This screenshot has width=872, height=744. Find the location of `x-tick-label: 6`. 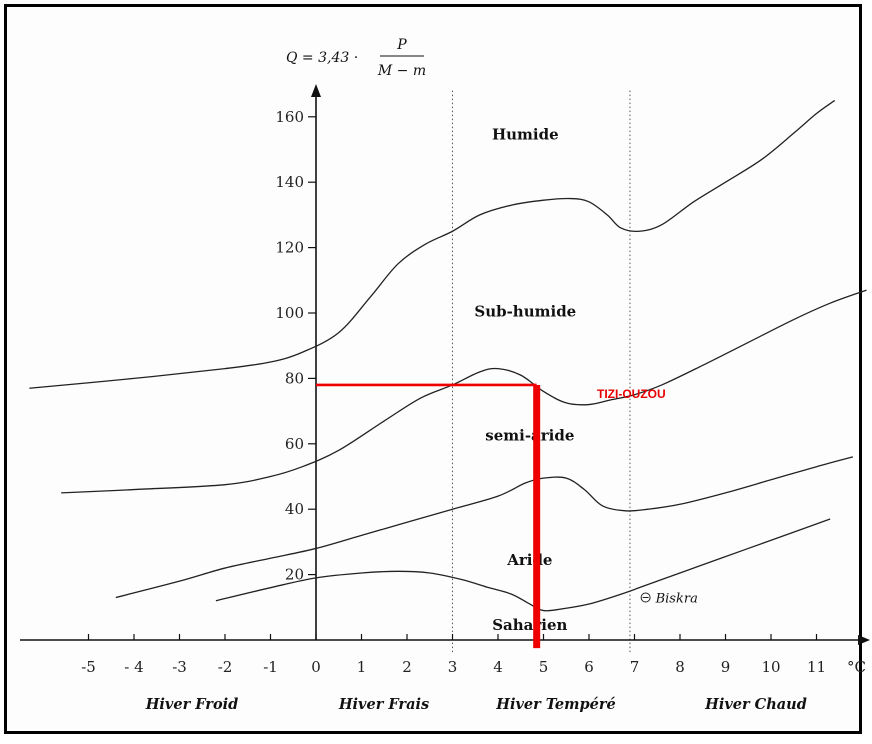

x-tick-label: 6 is located at coordinates (589, 667).